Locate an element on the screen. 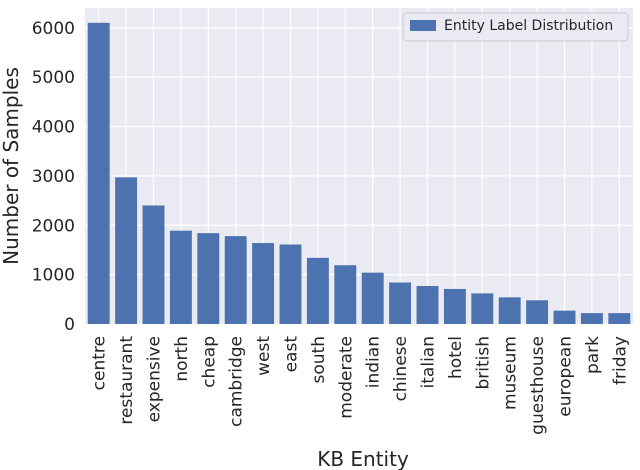 The height and width of the screenshot is (470, 640). y-tick-label: 2000 is located at coordinates (53, 226).